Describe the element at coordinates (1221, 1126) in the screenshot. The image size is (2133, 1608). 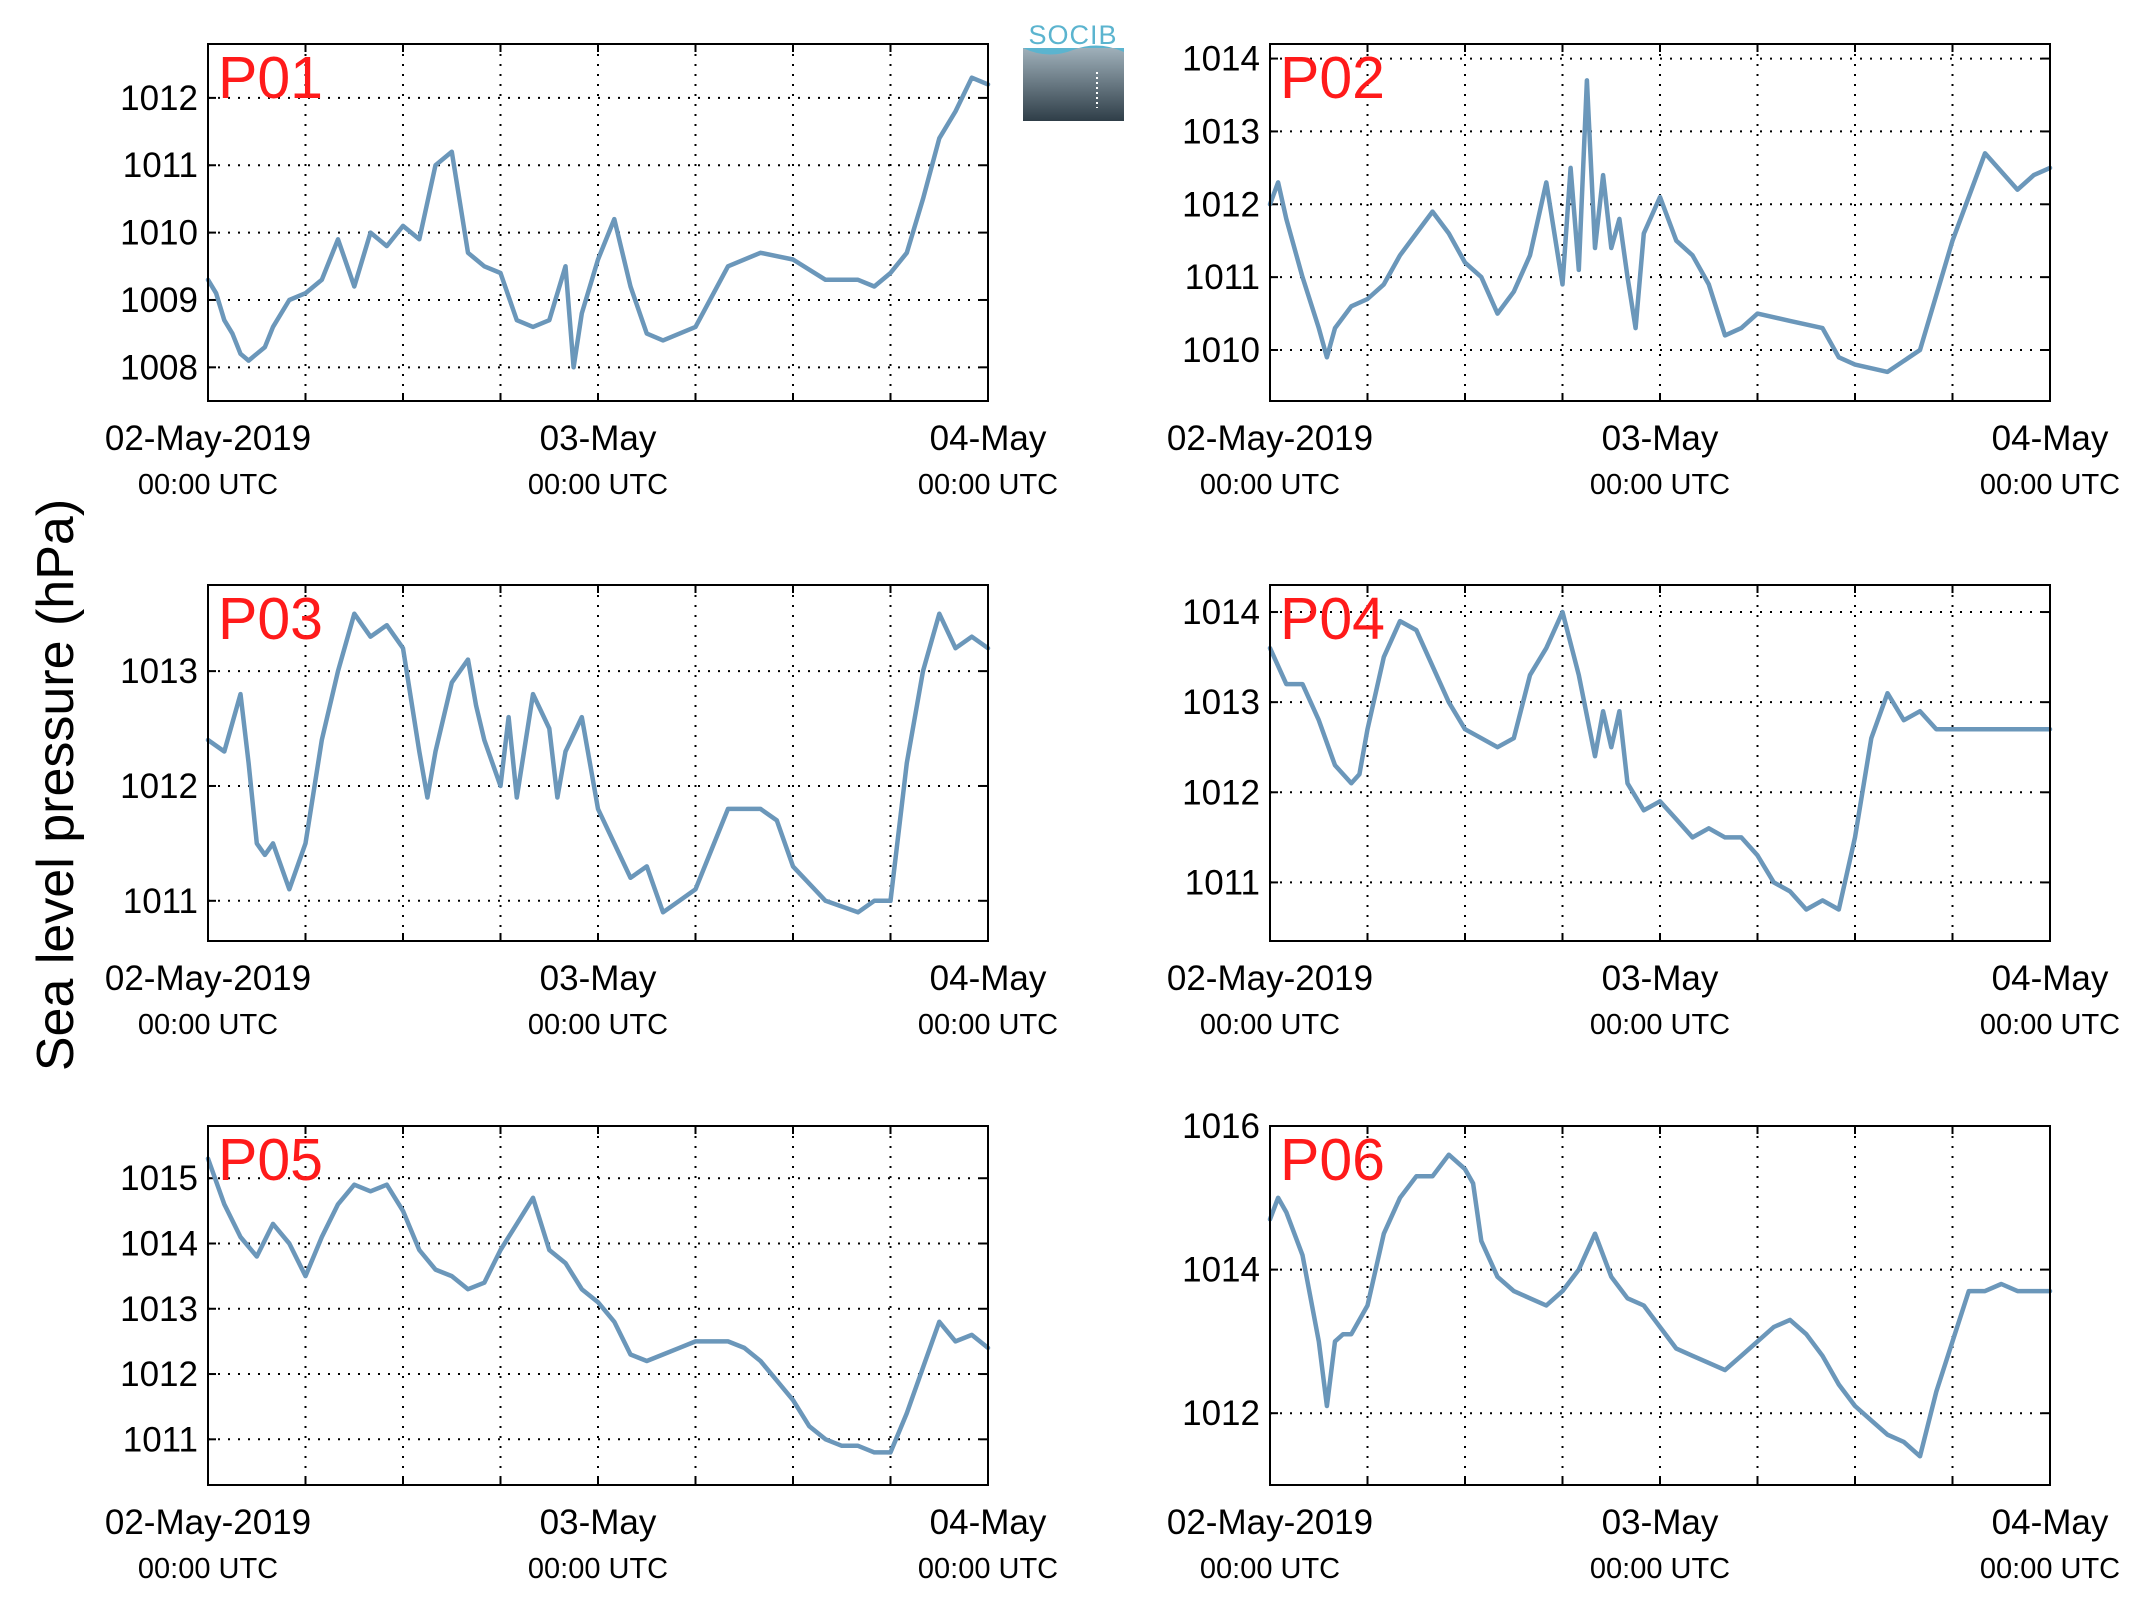
I see `y-tick-label: 1016` at that location.